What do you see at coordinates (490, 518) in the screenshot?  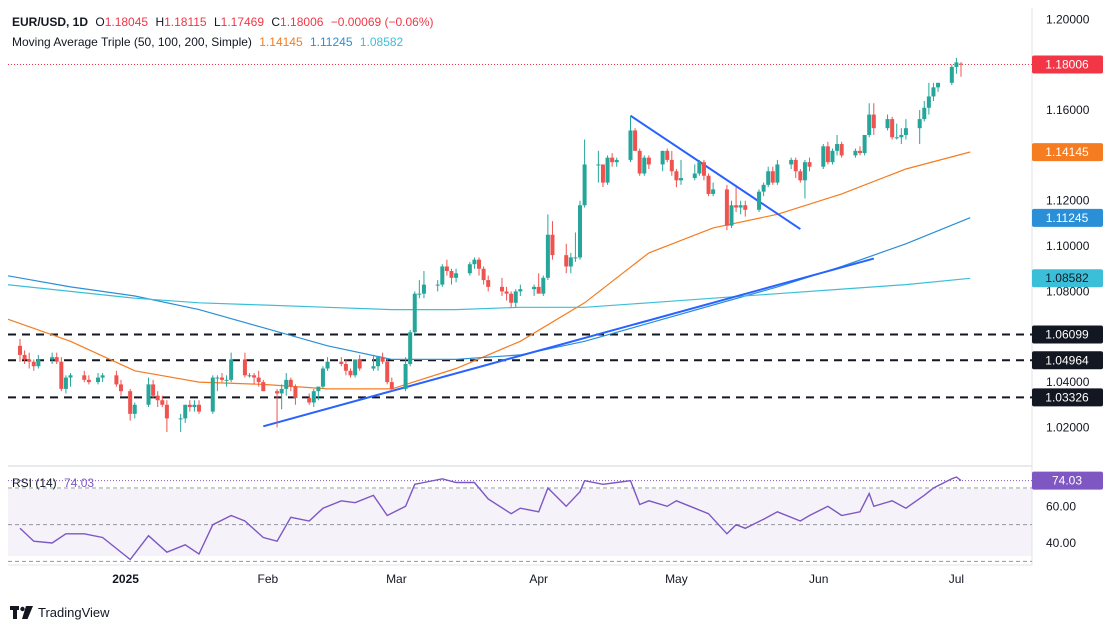 I see `rsi-line` at bounding box center [490, 518].